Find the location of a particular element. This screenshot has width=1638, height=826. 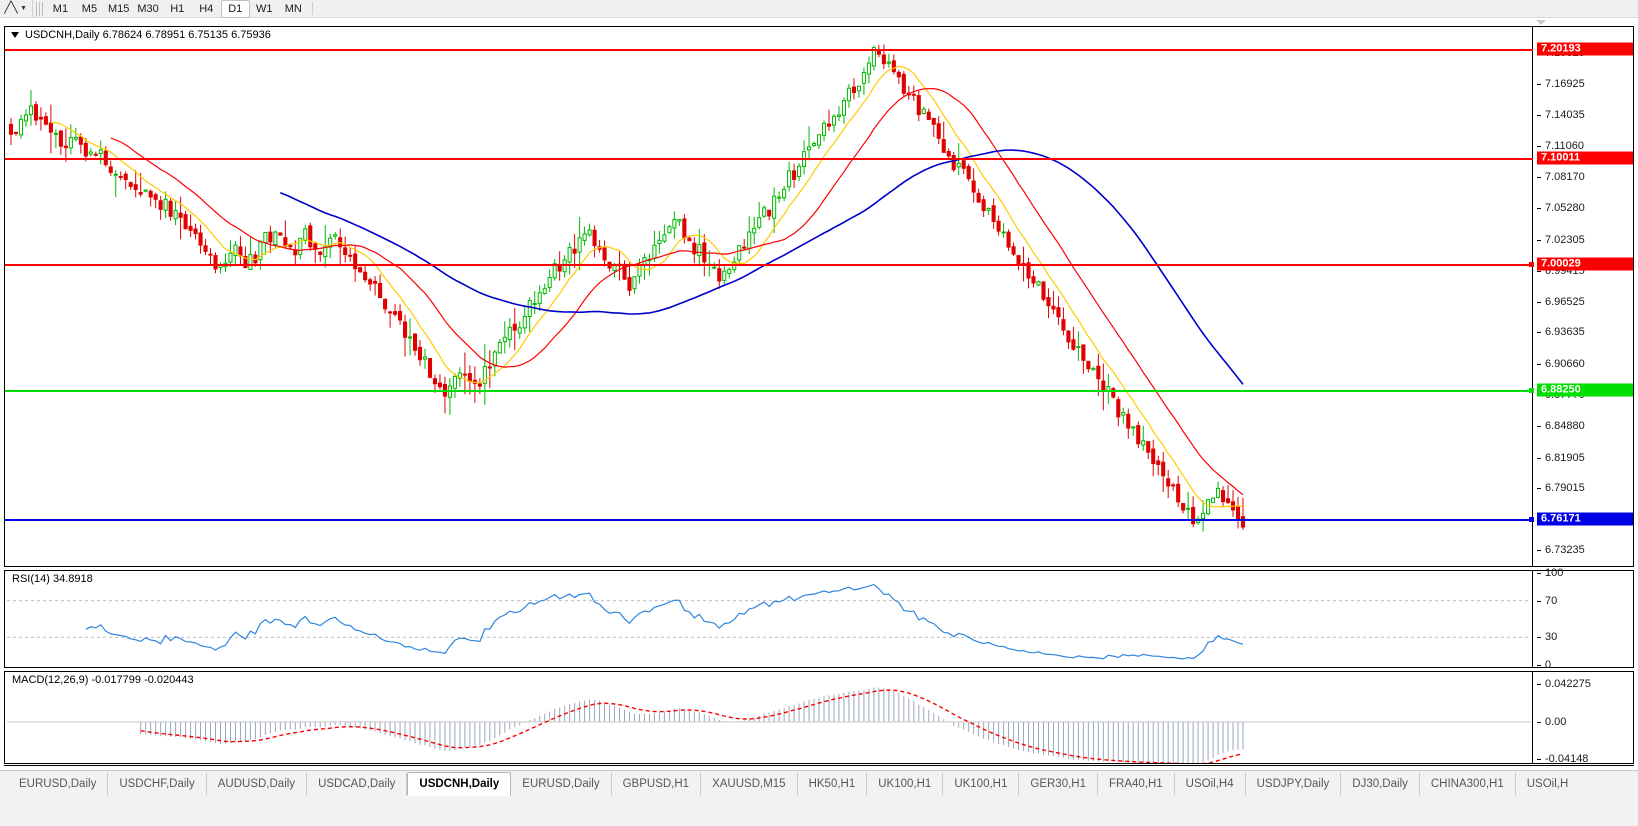

cursor-crosshair-icon: ╱╲ is located at coordinates (11, 8).